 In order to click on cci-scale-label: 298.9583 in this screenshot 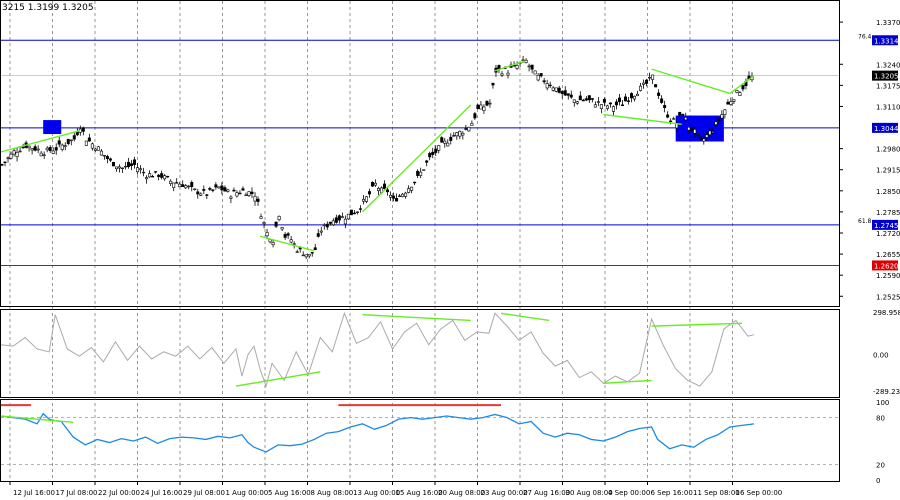, I will do `click(886, 313)`.